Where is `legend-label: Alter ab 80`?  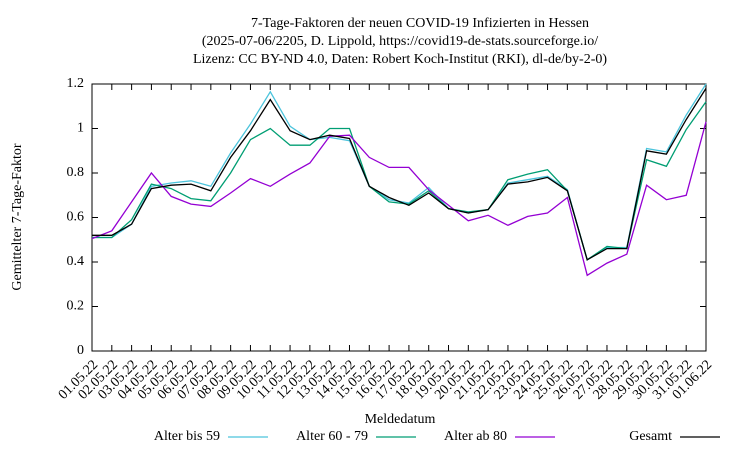
legend-label: Alter ab 80 is located at coordinates (475, 436).